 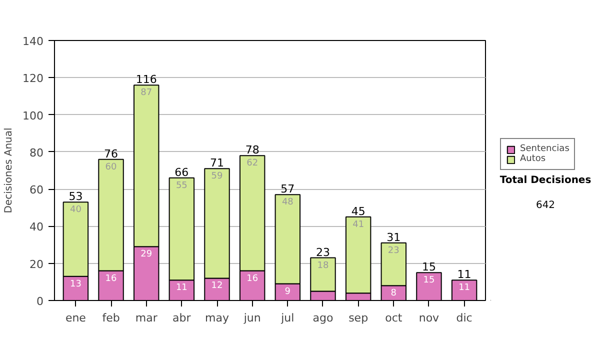 What do you see at coordinates (429, 281) in the screenshot?
I see `data-label: 15` at bounding box center [429, 281].